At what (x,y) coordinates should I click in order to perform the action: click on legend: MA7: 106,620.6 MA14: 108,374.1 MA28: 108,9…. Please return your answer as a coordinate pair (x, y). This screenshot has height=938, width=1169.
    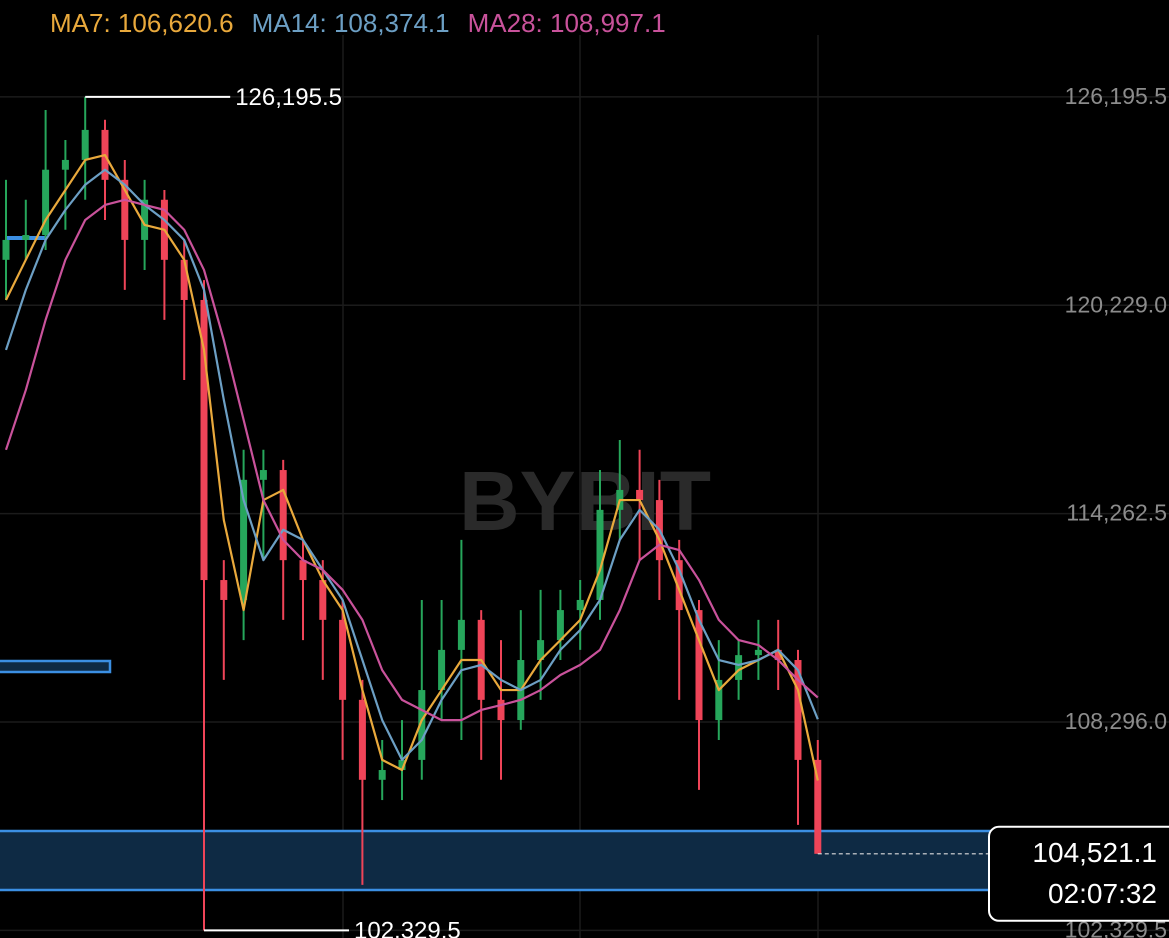
    Looking at the image, I should click on (358, 23).